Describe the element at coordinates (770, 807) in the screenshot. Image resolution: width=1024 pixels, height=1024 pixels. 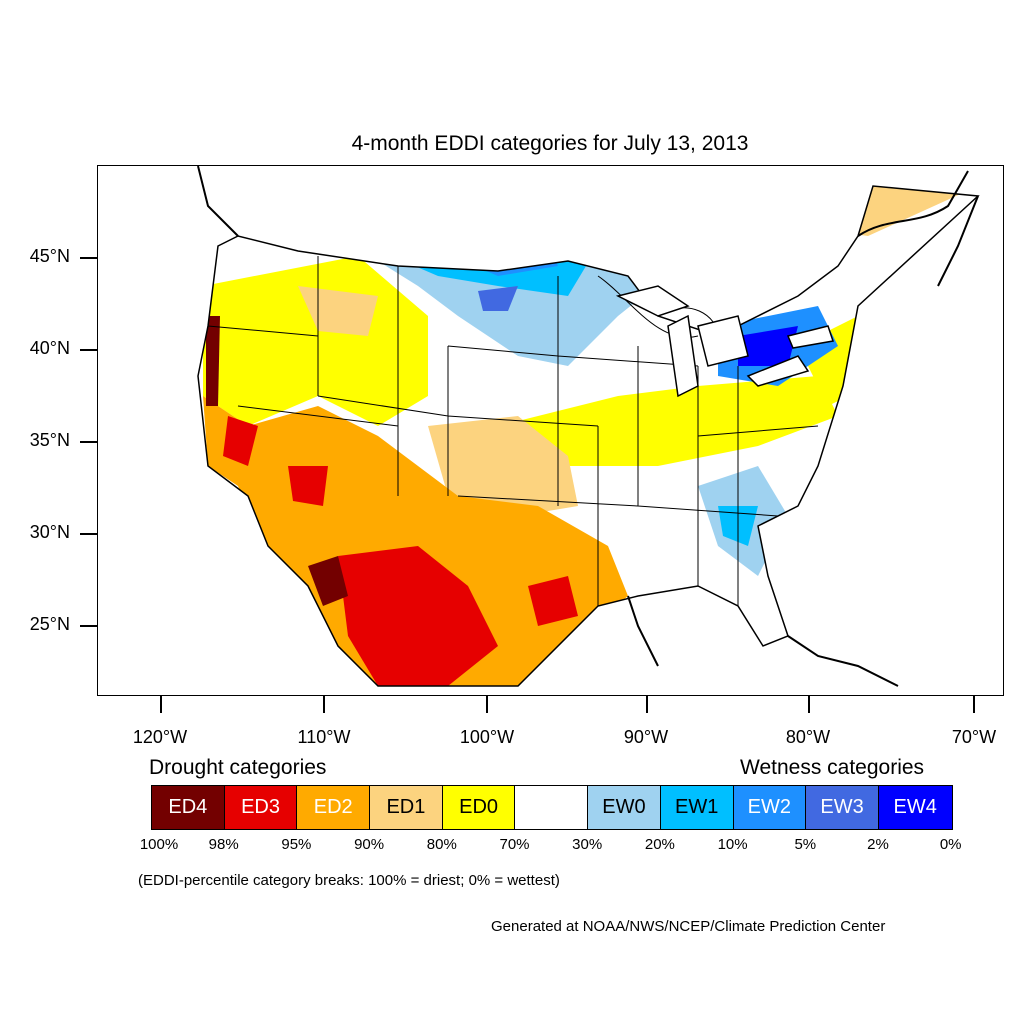
I see `legend-cell-ew2: EW2` at that location.